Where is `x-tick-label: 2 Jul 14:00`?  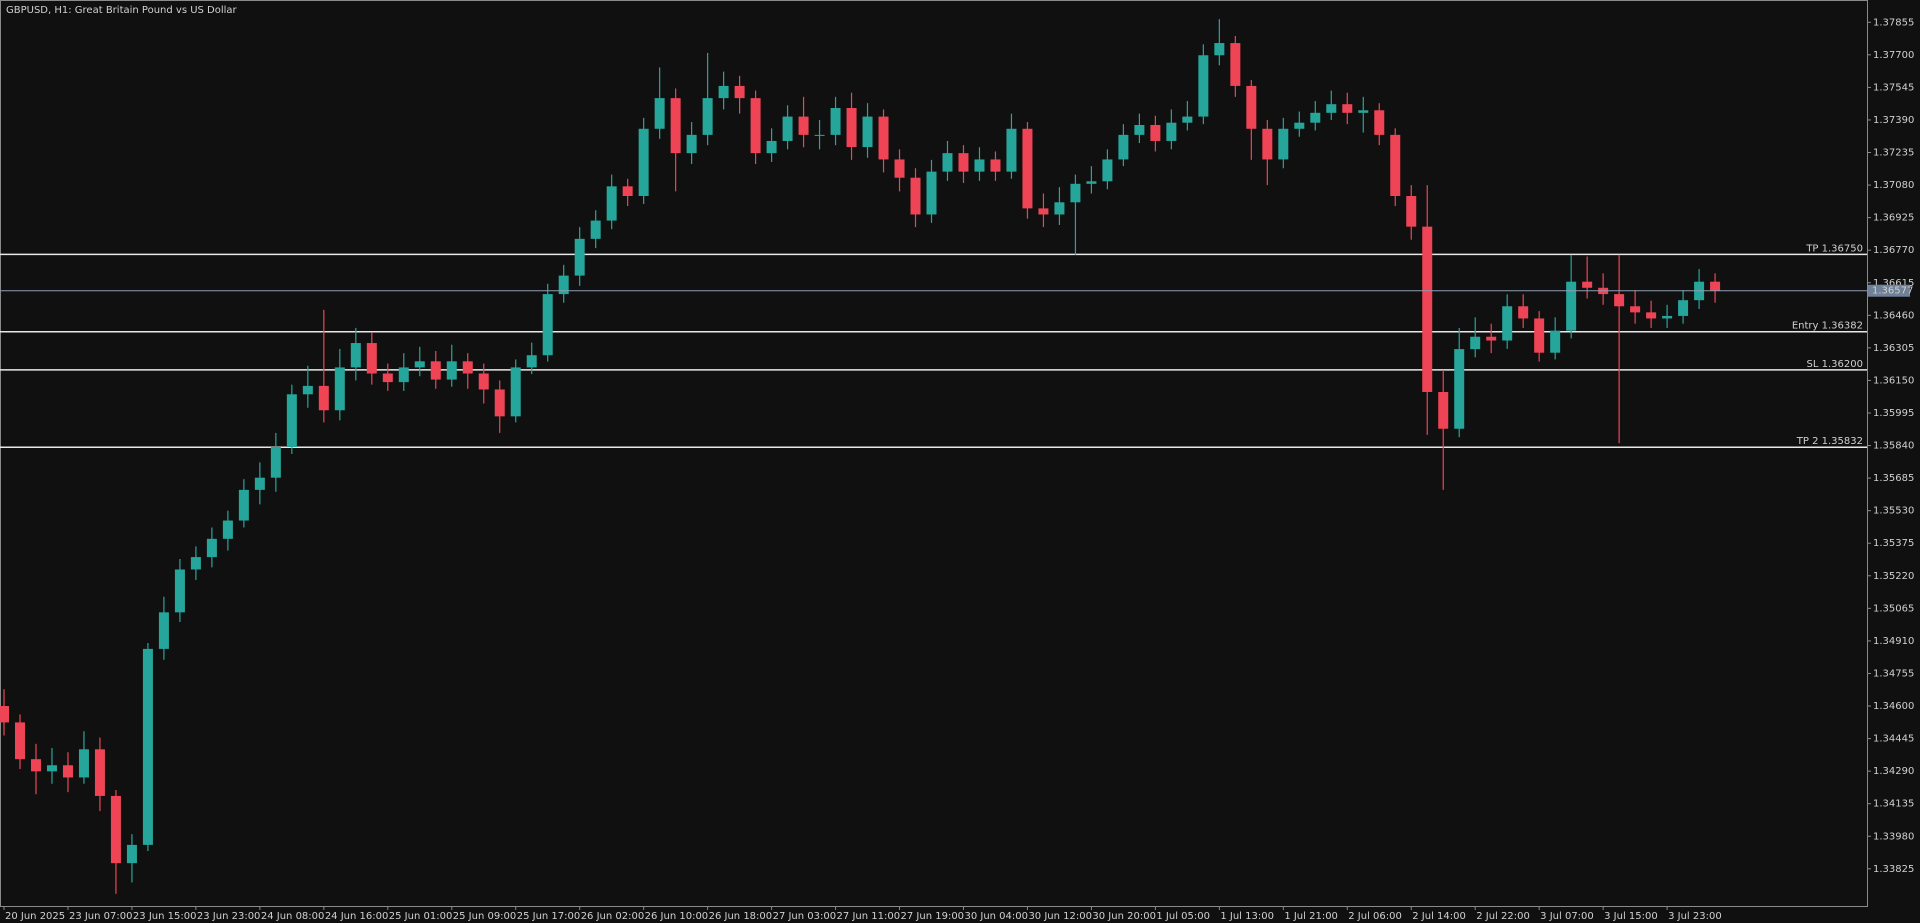 x-tick-label: 2 Jul 14:00 is located at coordinates (1439, 916).